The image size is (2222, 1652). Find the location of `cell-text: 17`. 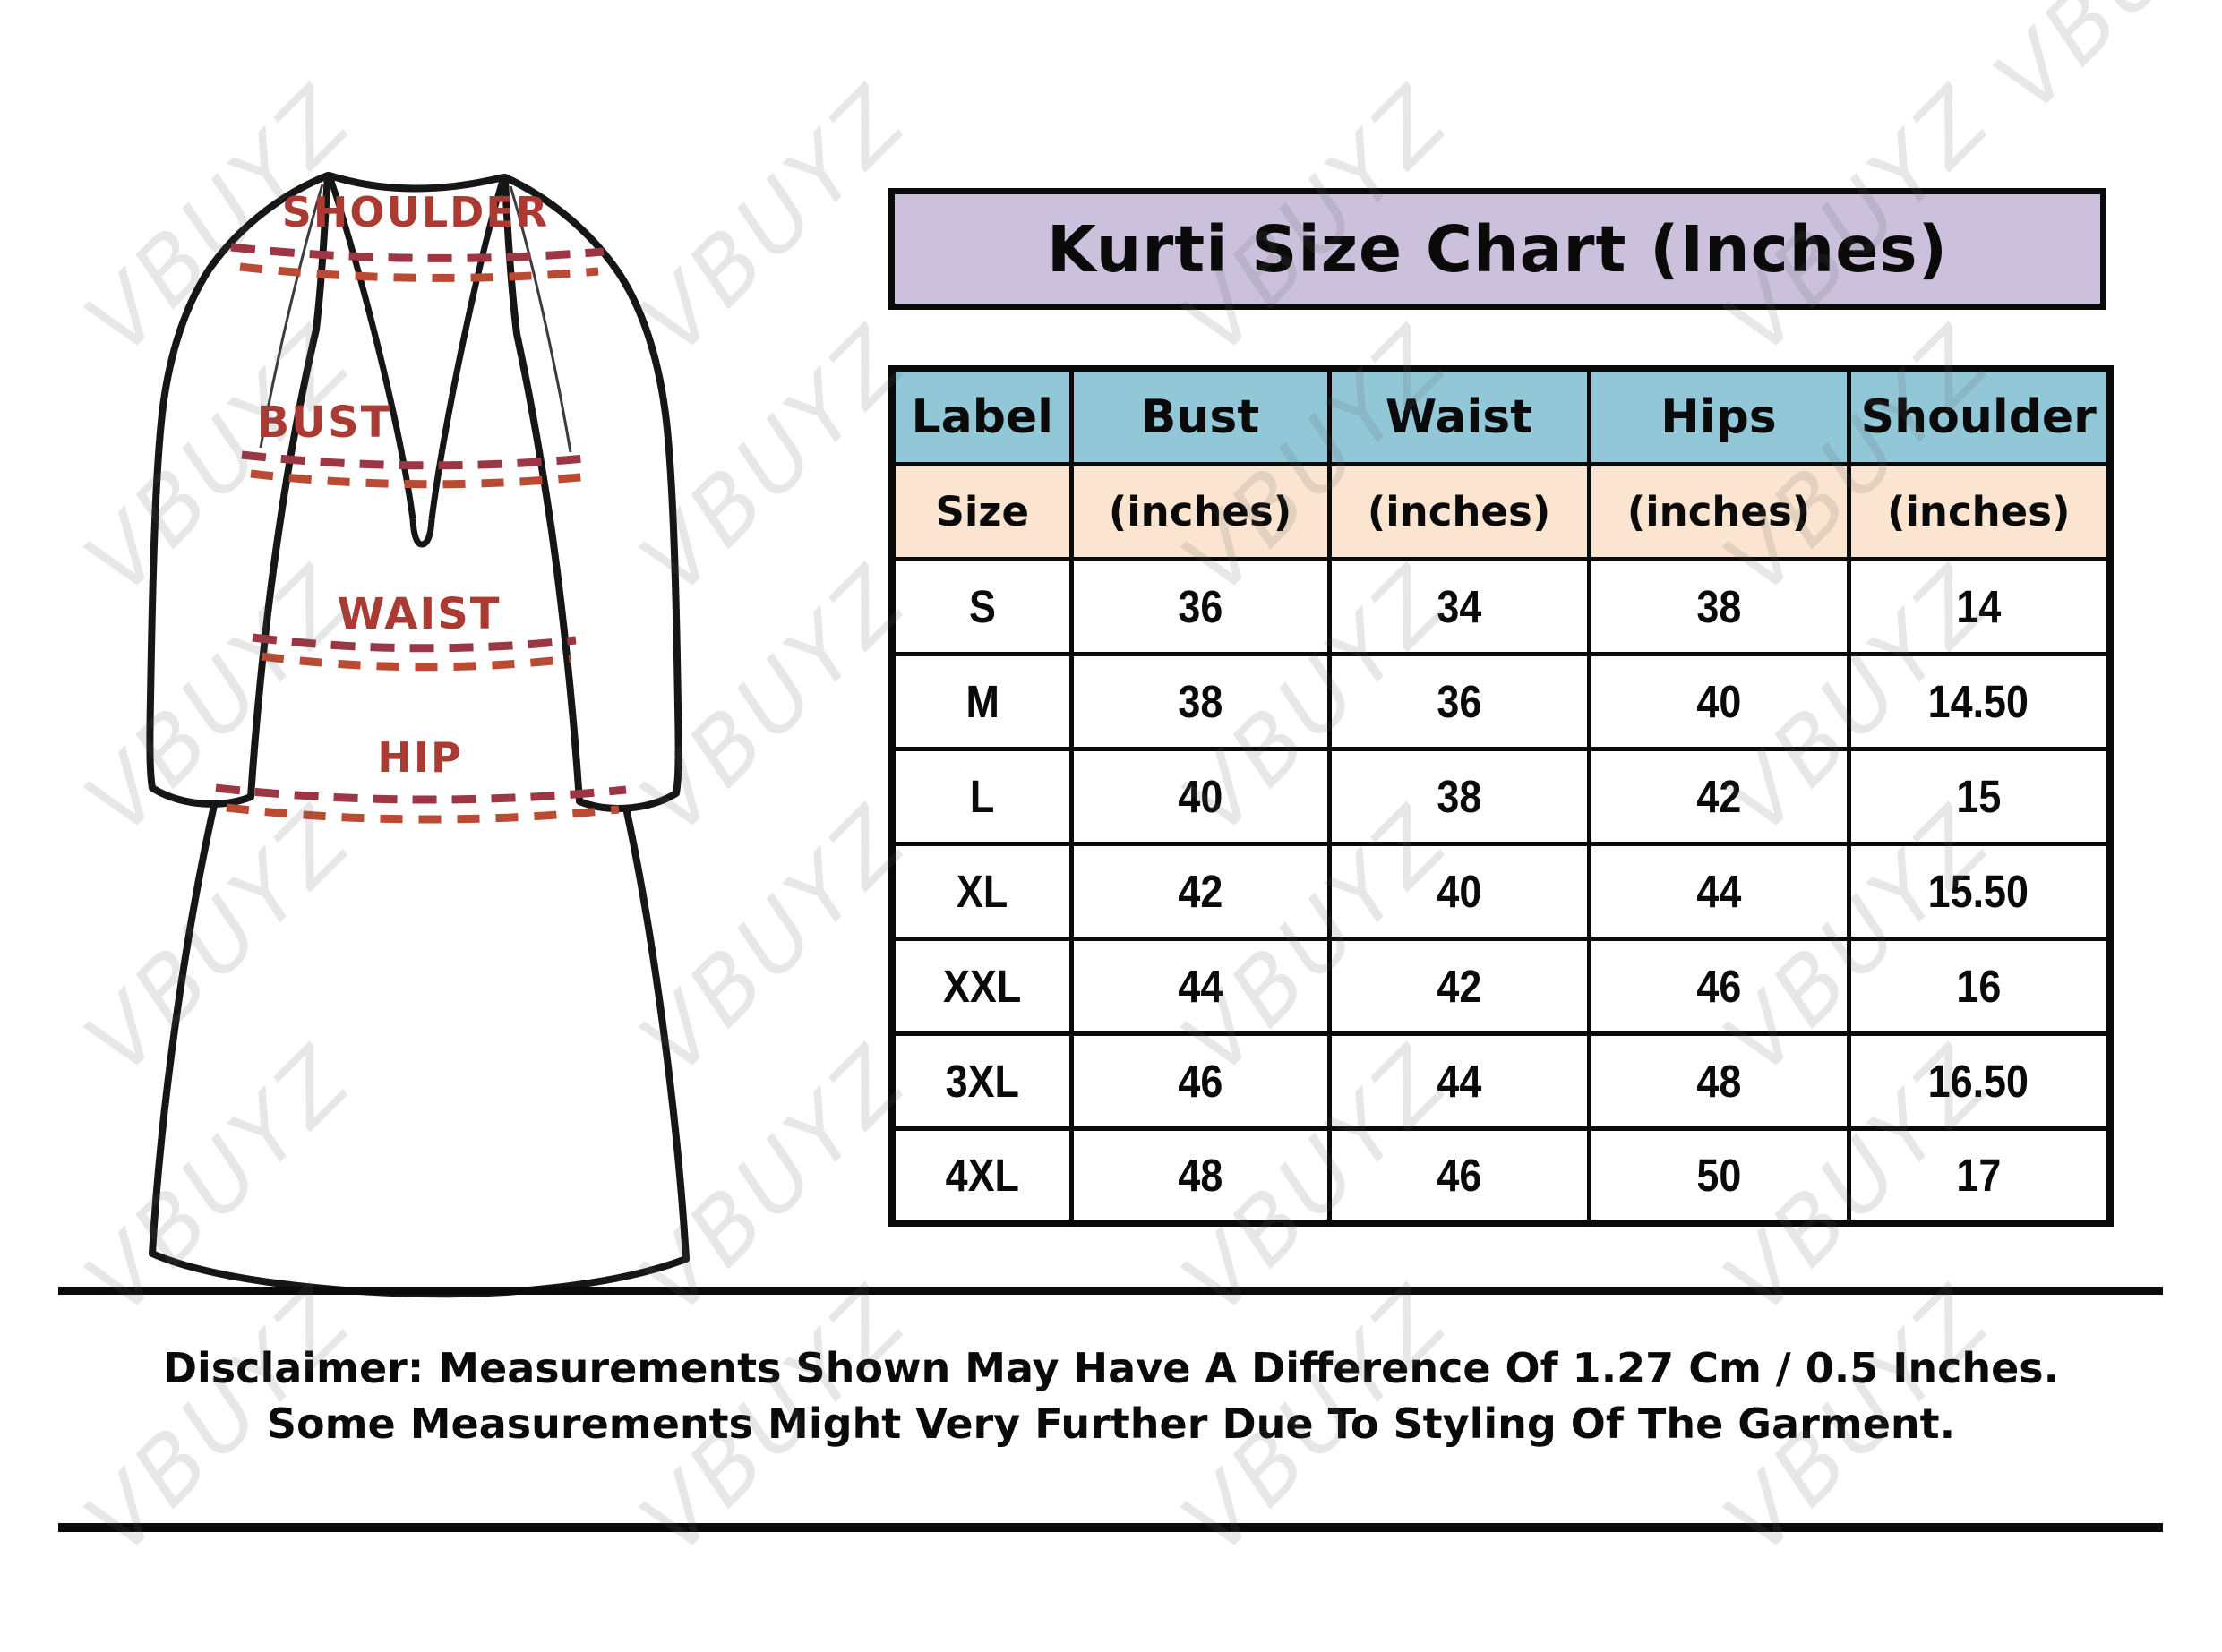

cell-text: 17 is located at coordinates (1979, 1175).